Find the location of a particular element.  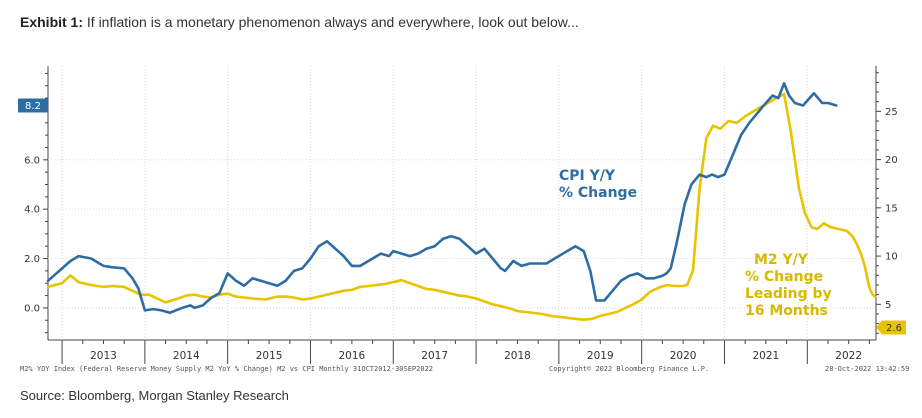

left-tick-label: 4.0 is located at coordinates (32, 210).